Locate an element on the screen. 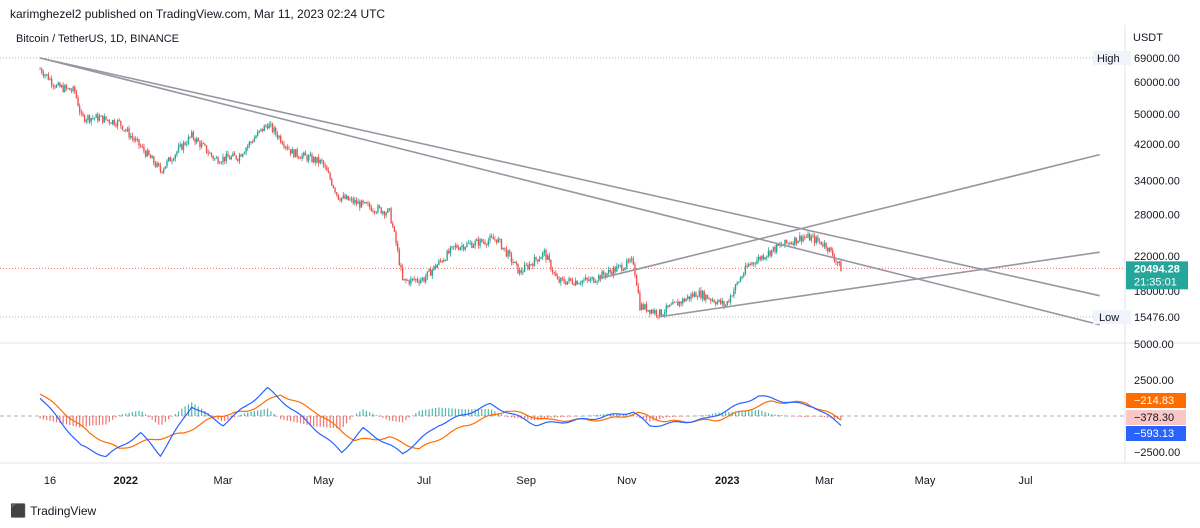  time-tick-label: Nov is located at coordinates (627, 481).